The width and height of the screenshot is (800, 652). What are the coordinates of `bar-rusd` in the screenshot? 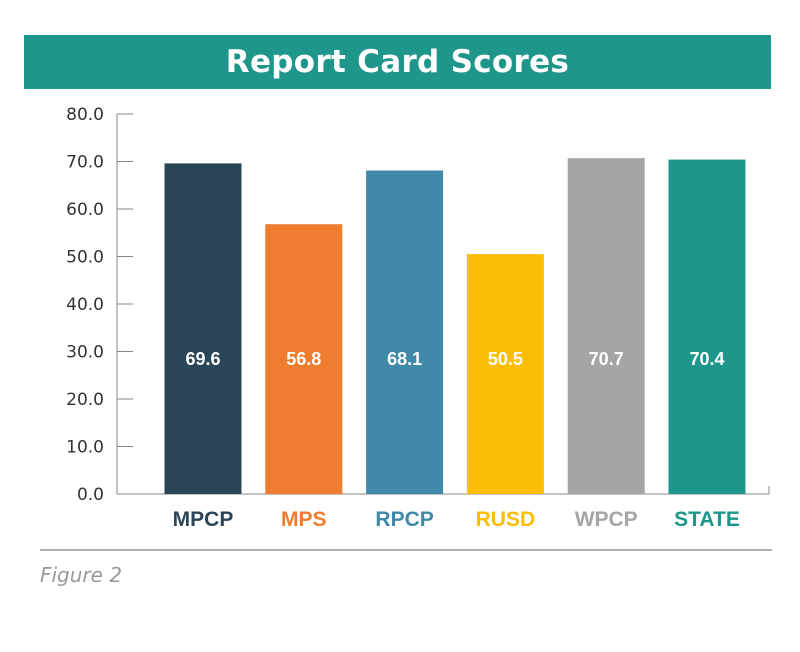 It's located at (505, 374).